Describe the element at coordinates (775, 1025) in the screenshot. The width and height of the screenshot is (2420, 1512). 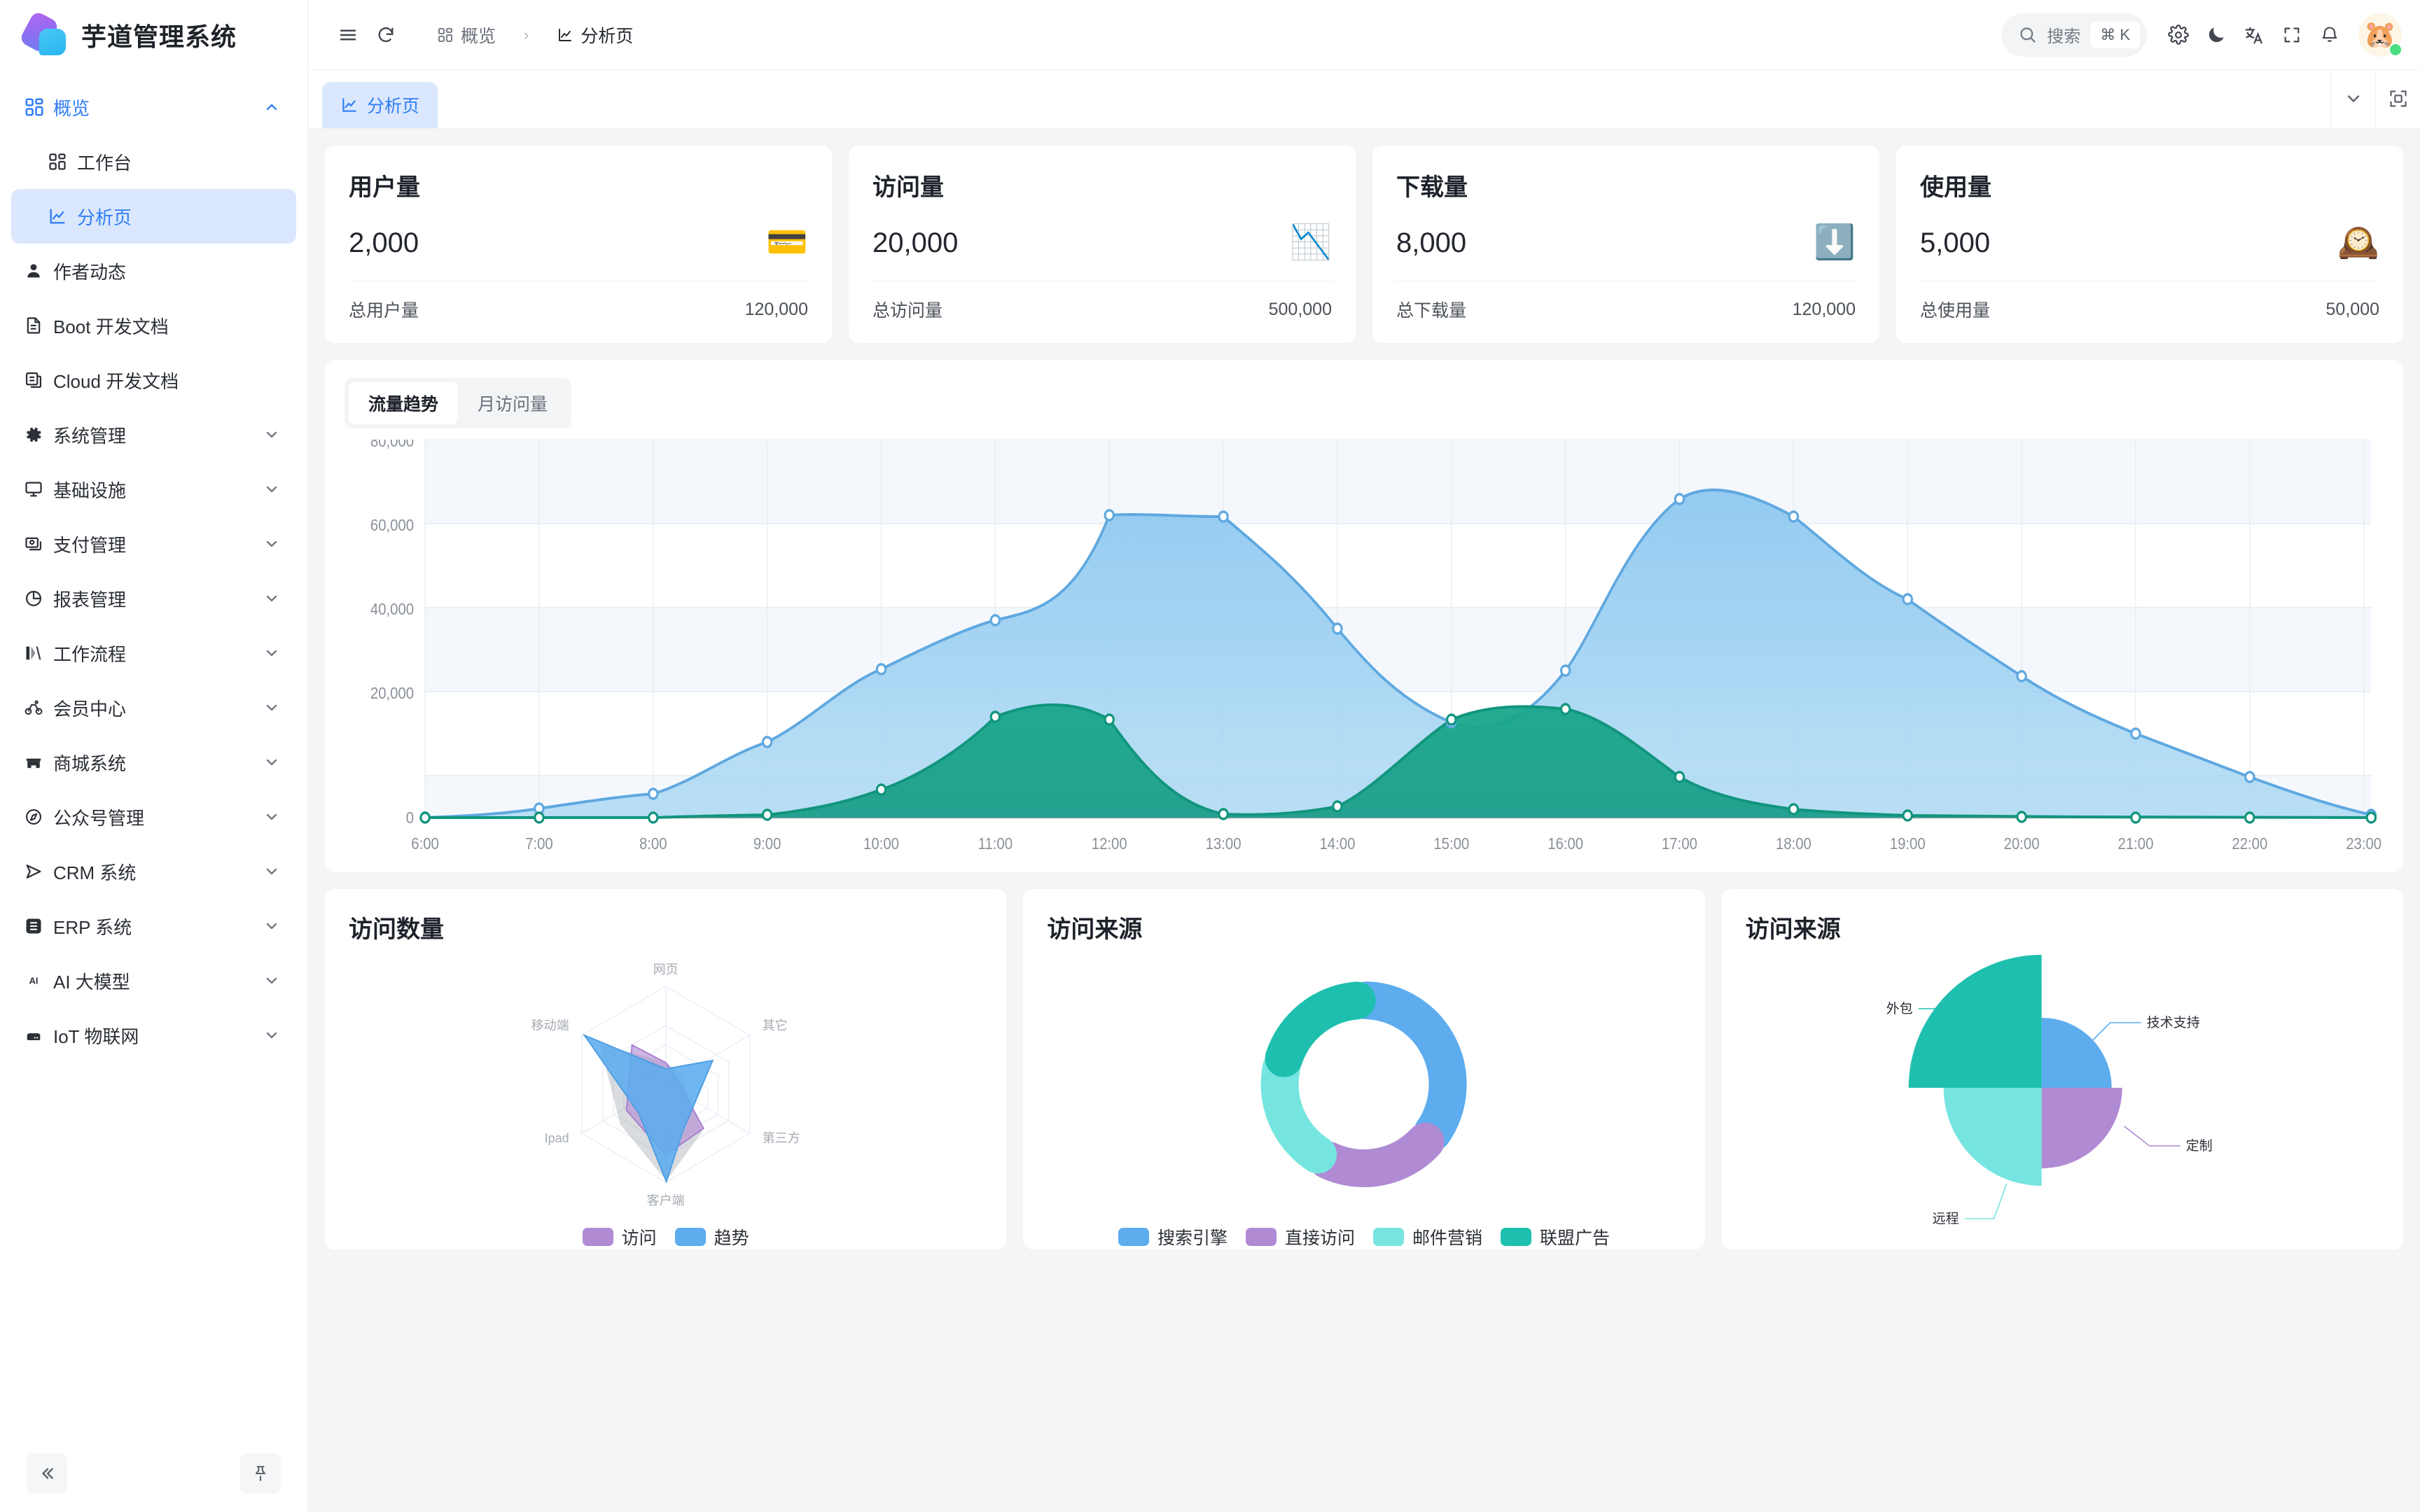
I see `radar-axis-label: 其它` at that location.